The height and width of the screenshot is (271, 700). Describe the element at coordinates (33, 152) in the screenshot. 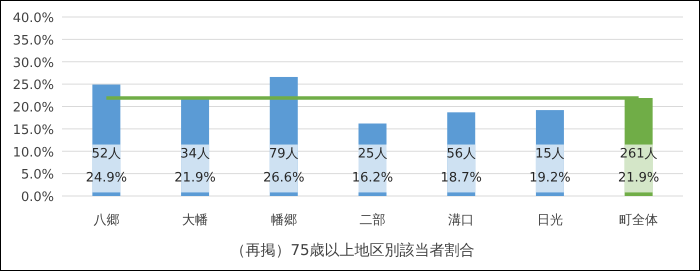

I see `y-tick-label: 10.0%` at that location.